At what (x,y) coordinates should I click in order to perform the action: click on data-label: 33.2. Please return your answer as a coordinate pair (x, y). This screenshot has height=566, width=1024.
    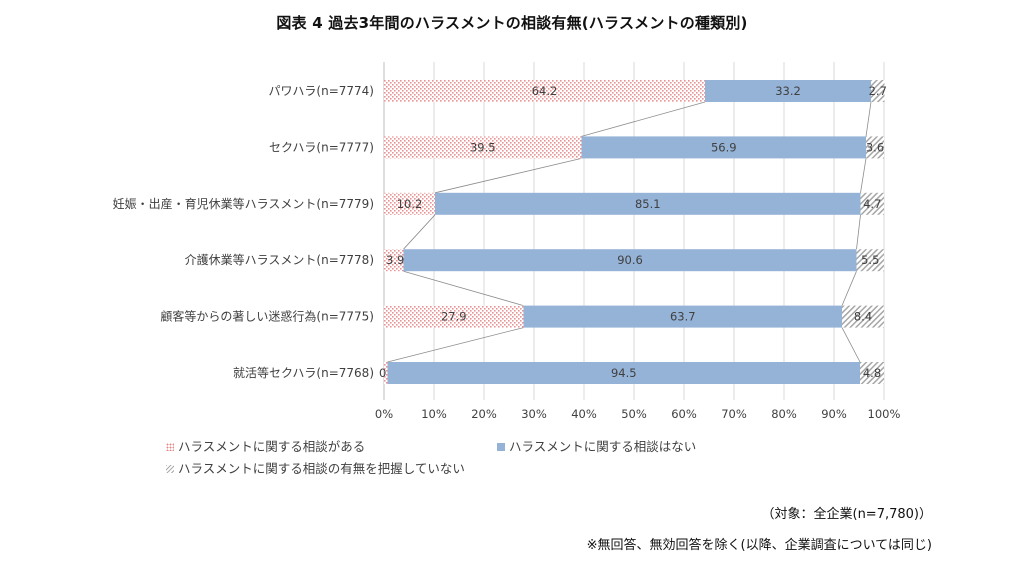
    Looking at the image, I should click on (788, 91).